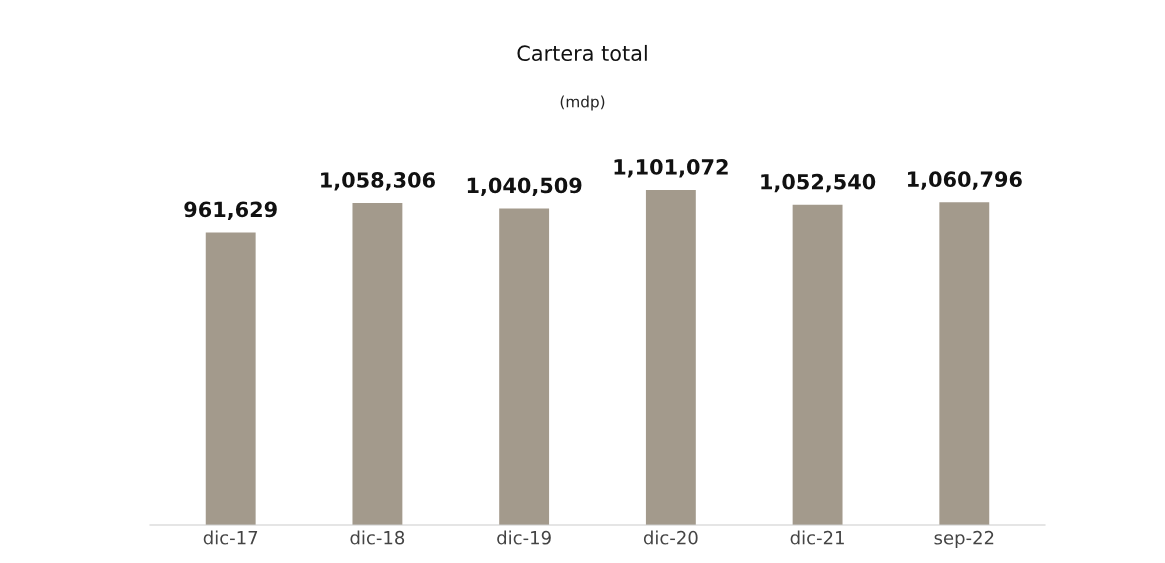 The image size is (1165, 563). I want to click on x-tick-label: dic-19, so click(524, 537).